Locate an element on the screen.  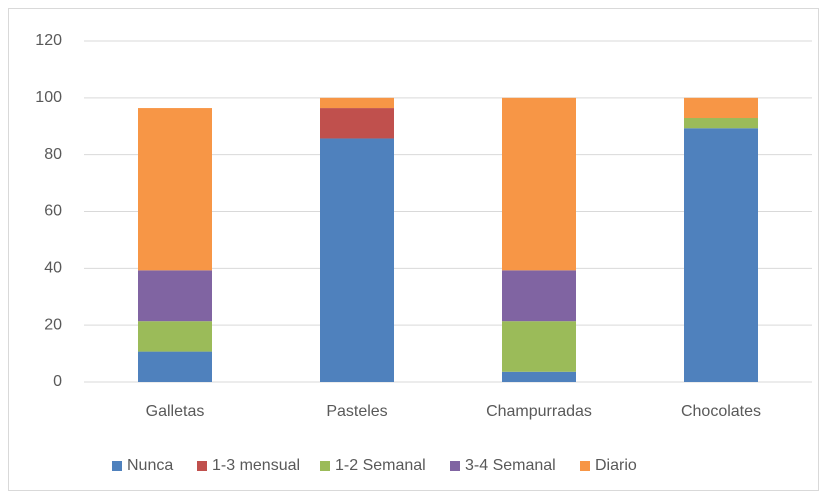
y-tick-label: 0 is located at coordinates (57, 381).